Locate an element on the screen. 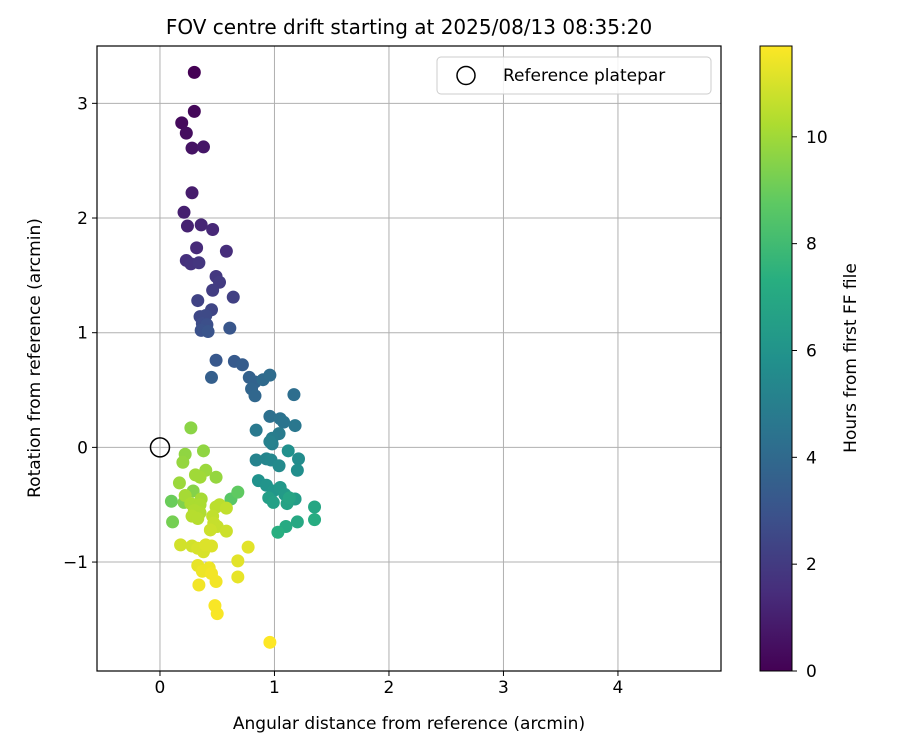 The image size is (900, 750). legend-marker-reference is located at coordinates (466, 75).